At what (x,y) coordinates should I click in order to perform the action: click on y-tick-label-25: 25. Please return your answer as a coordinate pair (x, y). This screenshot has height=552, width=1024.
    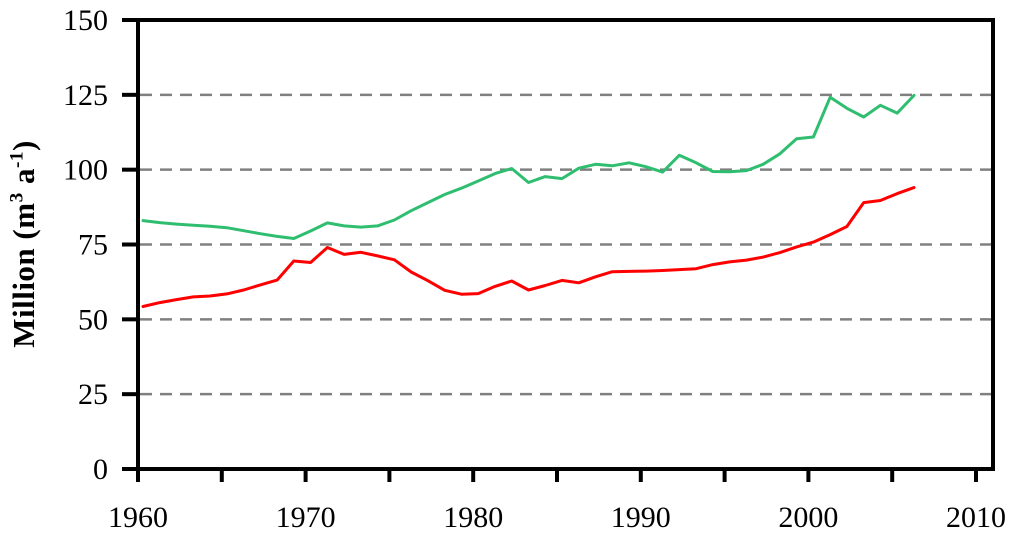
    Looking at the image, I should click on (93, 394).